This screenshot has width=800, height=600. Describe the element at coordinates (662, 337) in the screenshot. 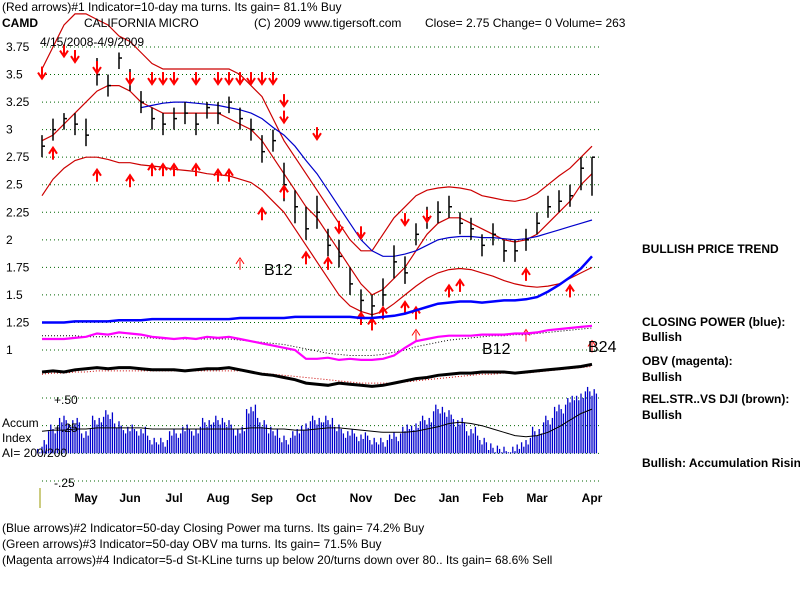

I see `closing-power-value: Bullish` at that location.